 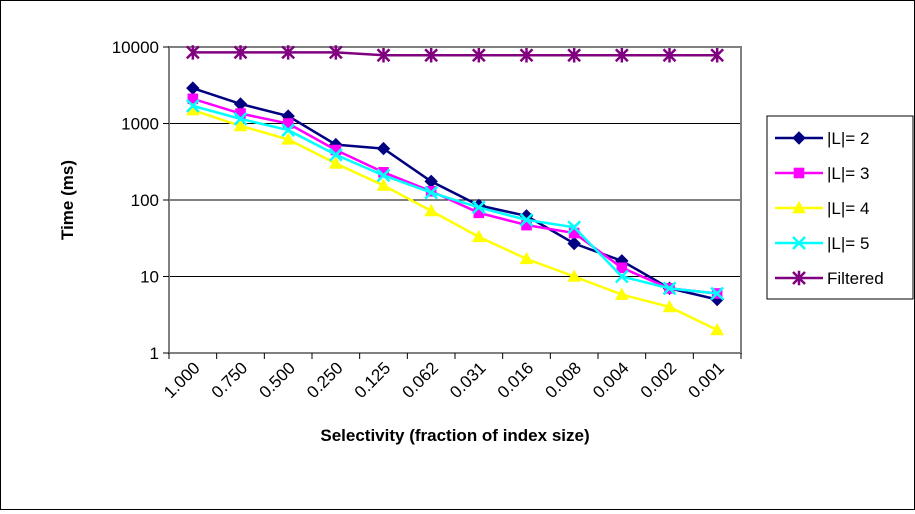 What do you see at coordinates (848, 243) in the screenshot?
I see `legend-label: |L|= 5` at bounding box center [848, 243].